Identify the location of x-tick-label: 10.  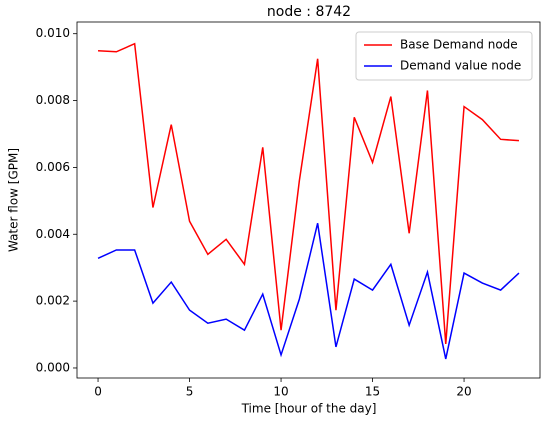
(280, 392).